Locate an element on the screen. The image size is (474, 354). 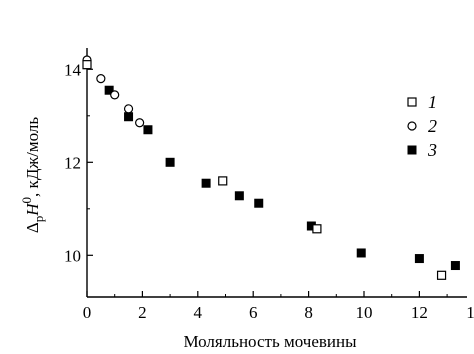
y-axis-title: ΔрH0, кДж/моль is located at coordinates (32, 175).